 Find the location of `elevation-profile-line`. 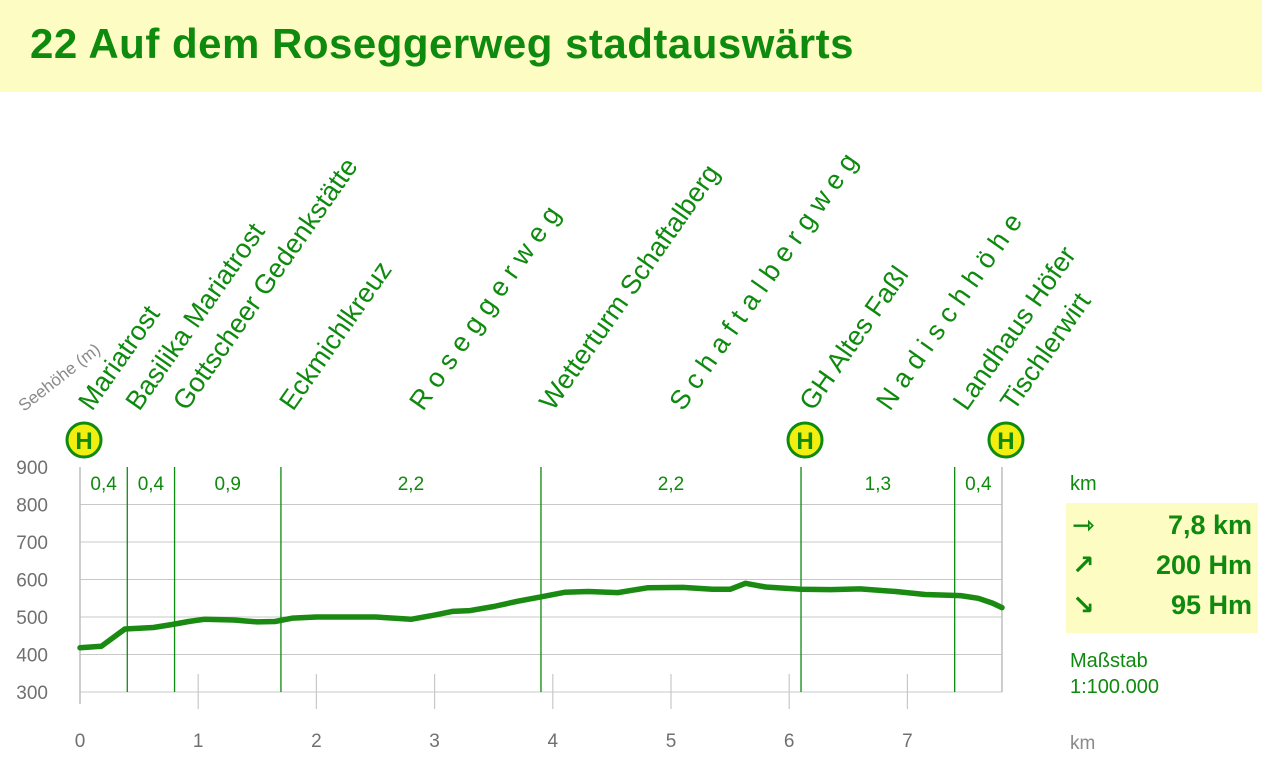

elevation-profile-line is located at coordinates (541, 615).